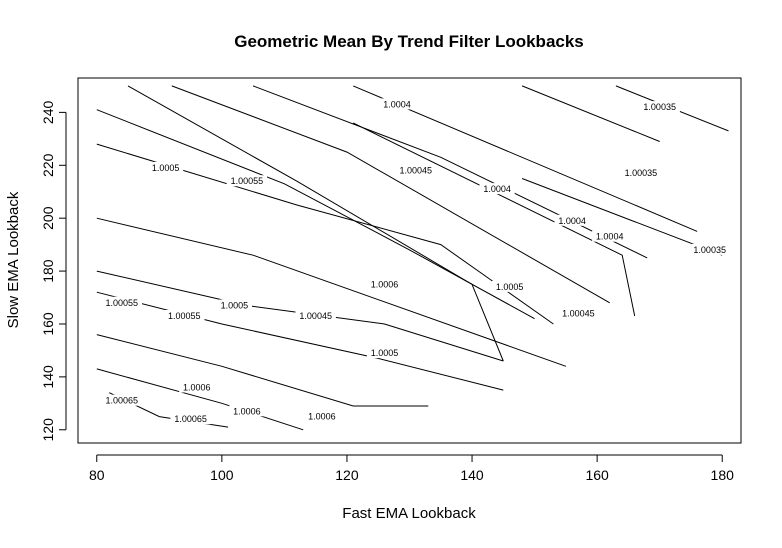  I want to click on contour-label-14: 1.00055, so click(247, 181).